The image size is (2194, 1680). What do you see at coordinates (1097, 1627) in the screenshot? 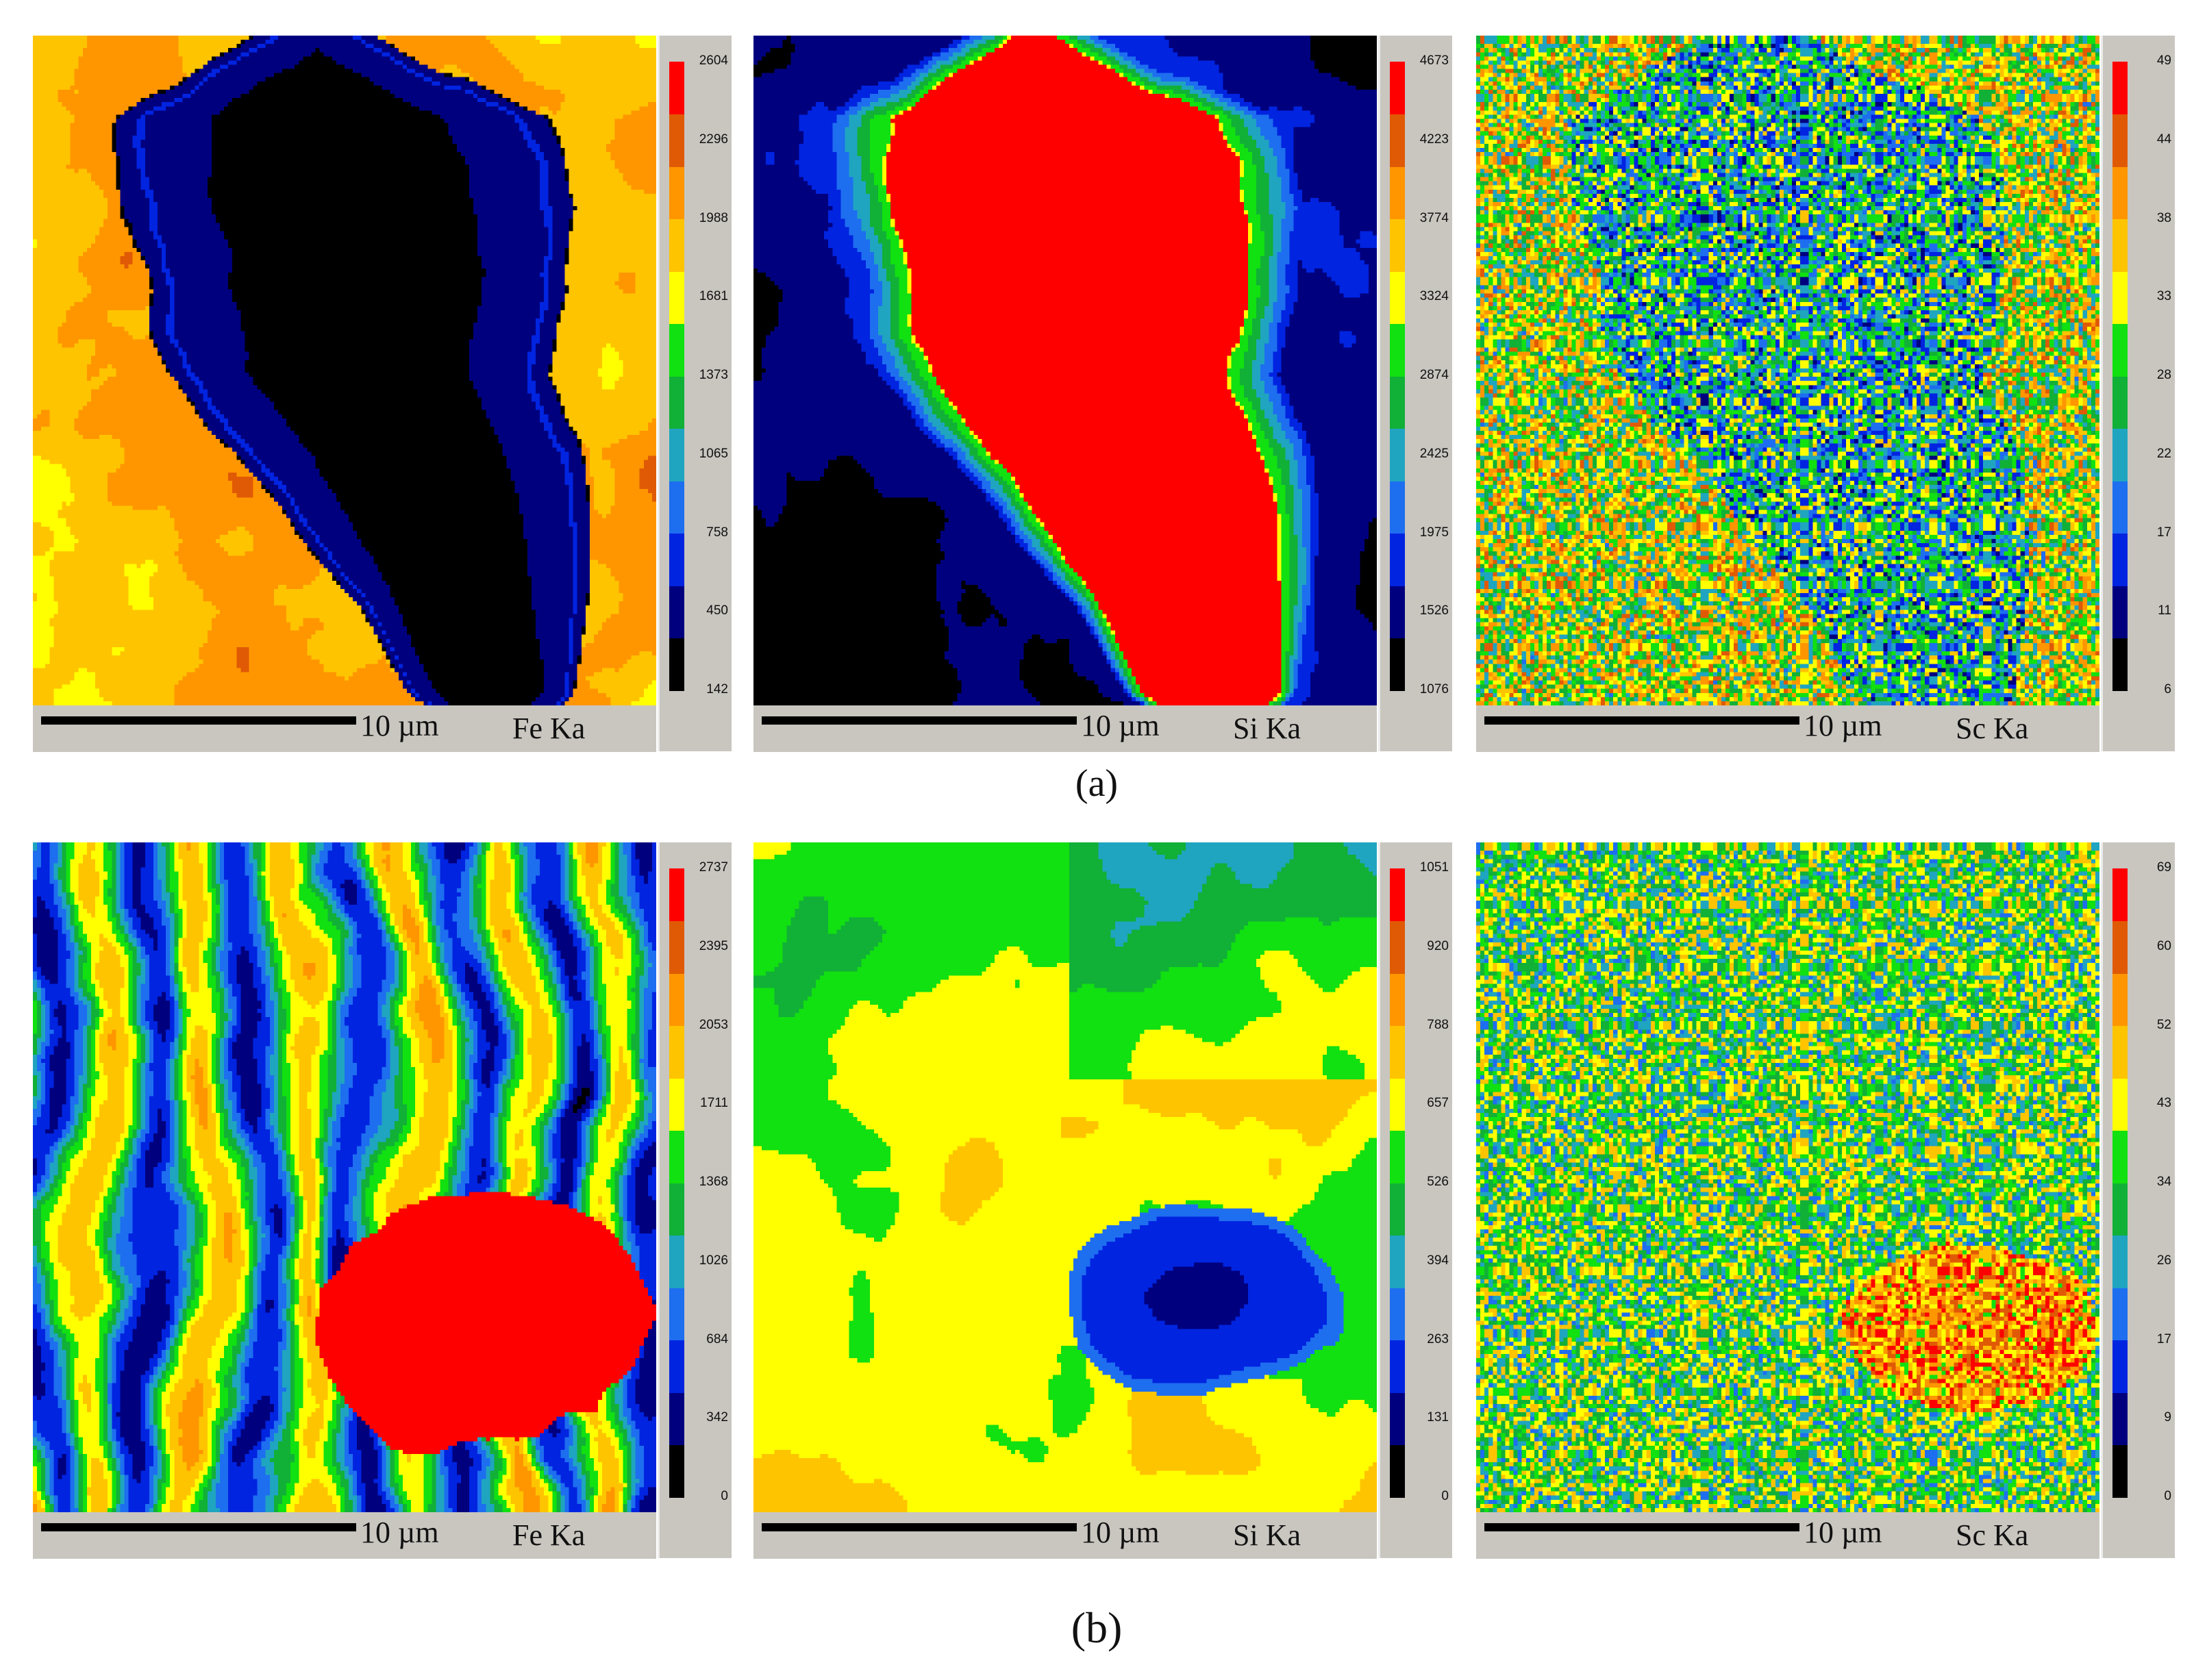
I see `caption-b: (b)` at bounding box center [1097, 1627].